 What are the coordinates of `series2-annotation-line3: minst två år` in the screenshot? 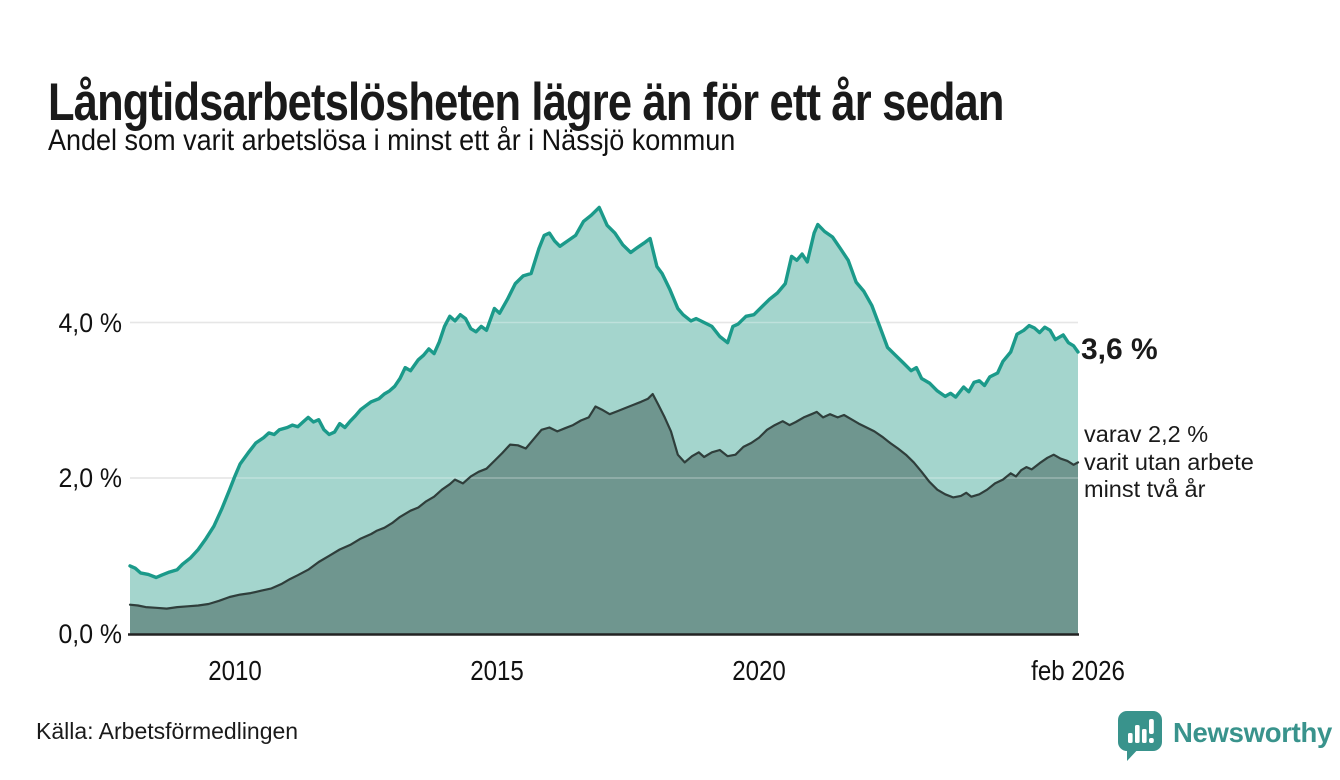 It's located at (1145, 489).